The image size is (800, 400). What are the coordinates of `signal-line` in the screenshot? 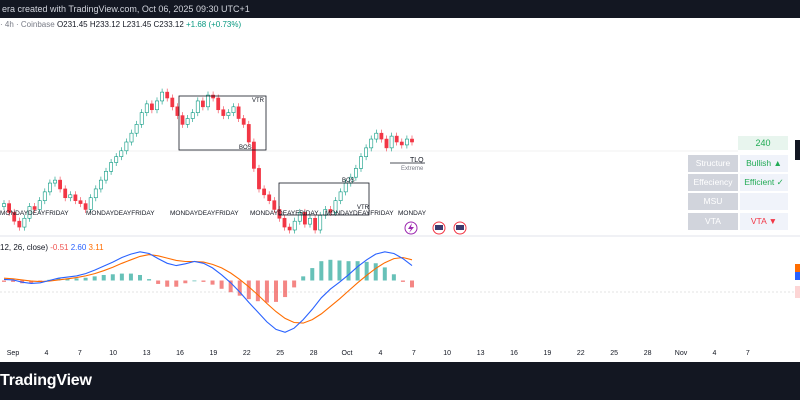 It's located at (208, 289).